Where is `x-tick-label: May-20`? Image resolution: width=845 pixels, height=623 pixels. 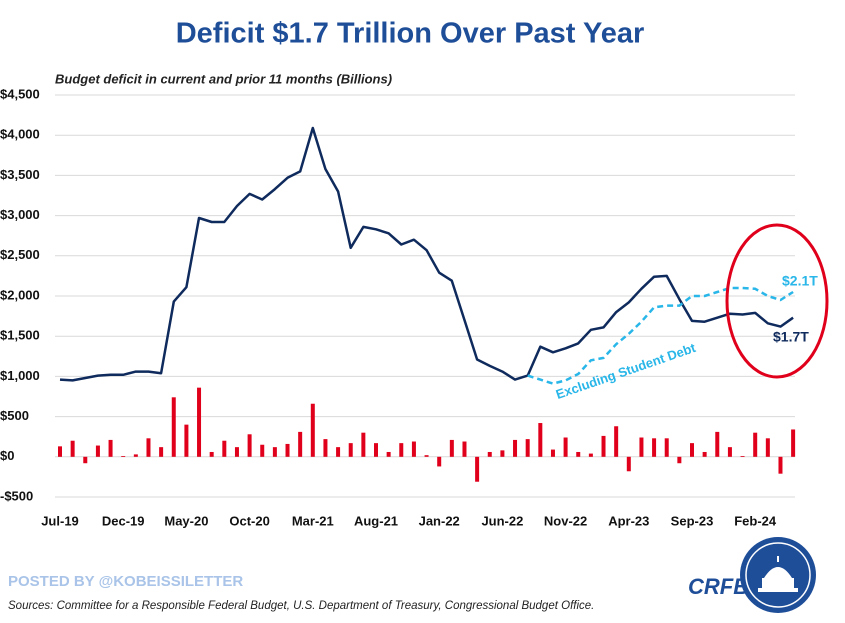 x-tick-label: May-20 is located at coordinates (186, 520).